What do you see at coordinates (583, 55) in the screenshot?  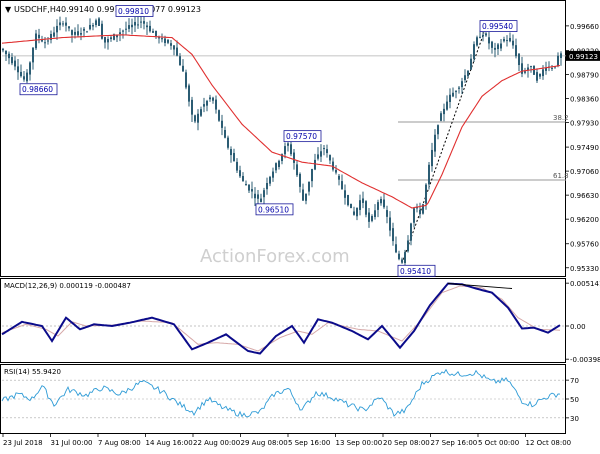 I see `current-price-tag` at bounding box center [583, 55].